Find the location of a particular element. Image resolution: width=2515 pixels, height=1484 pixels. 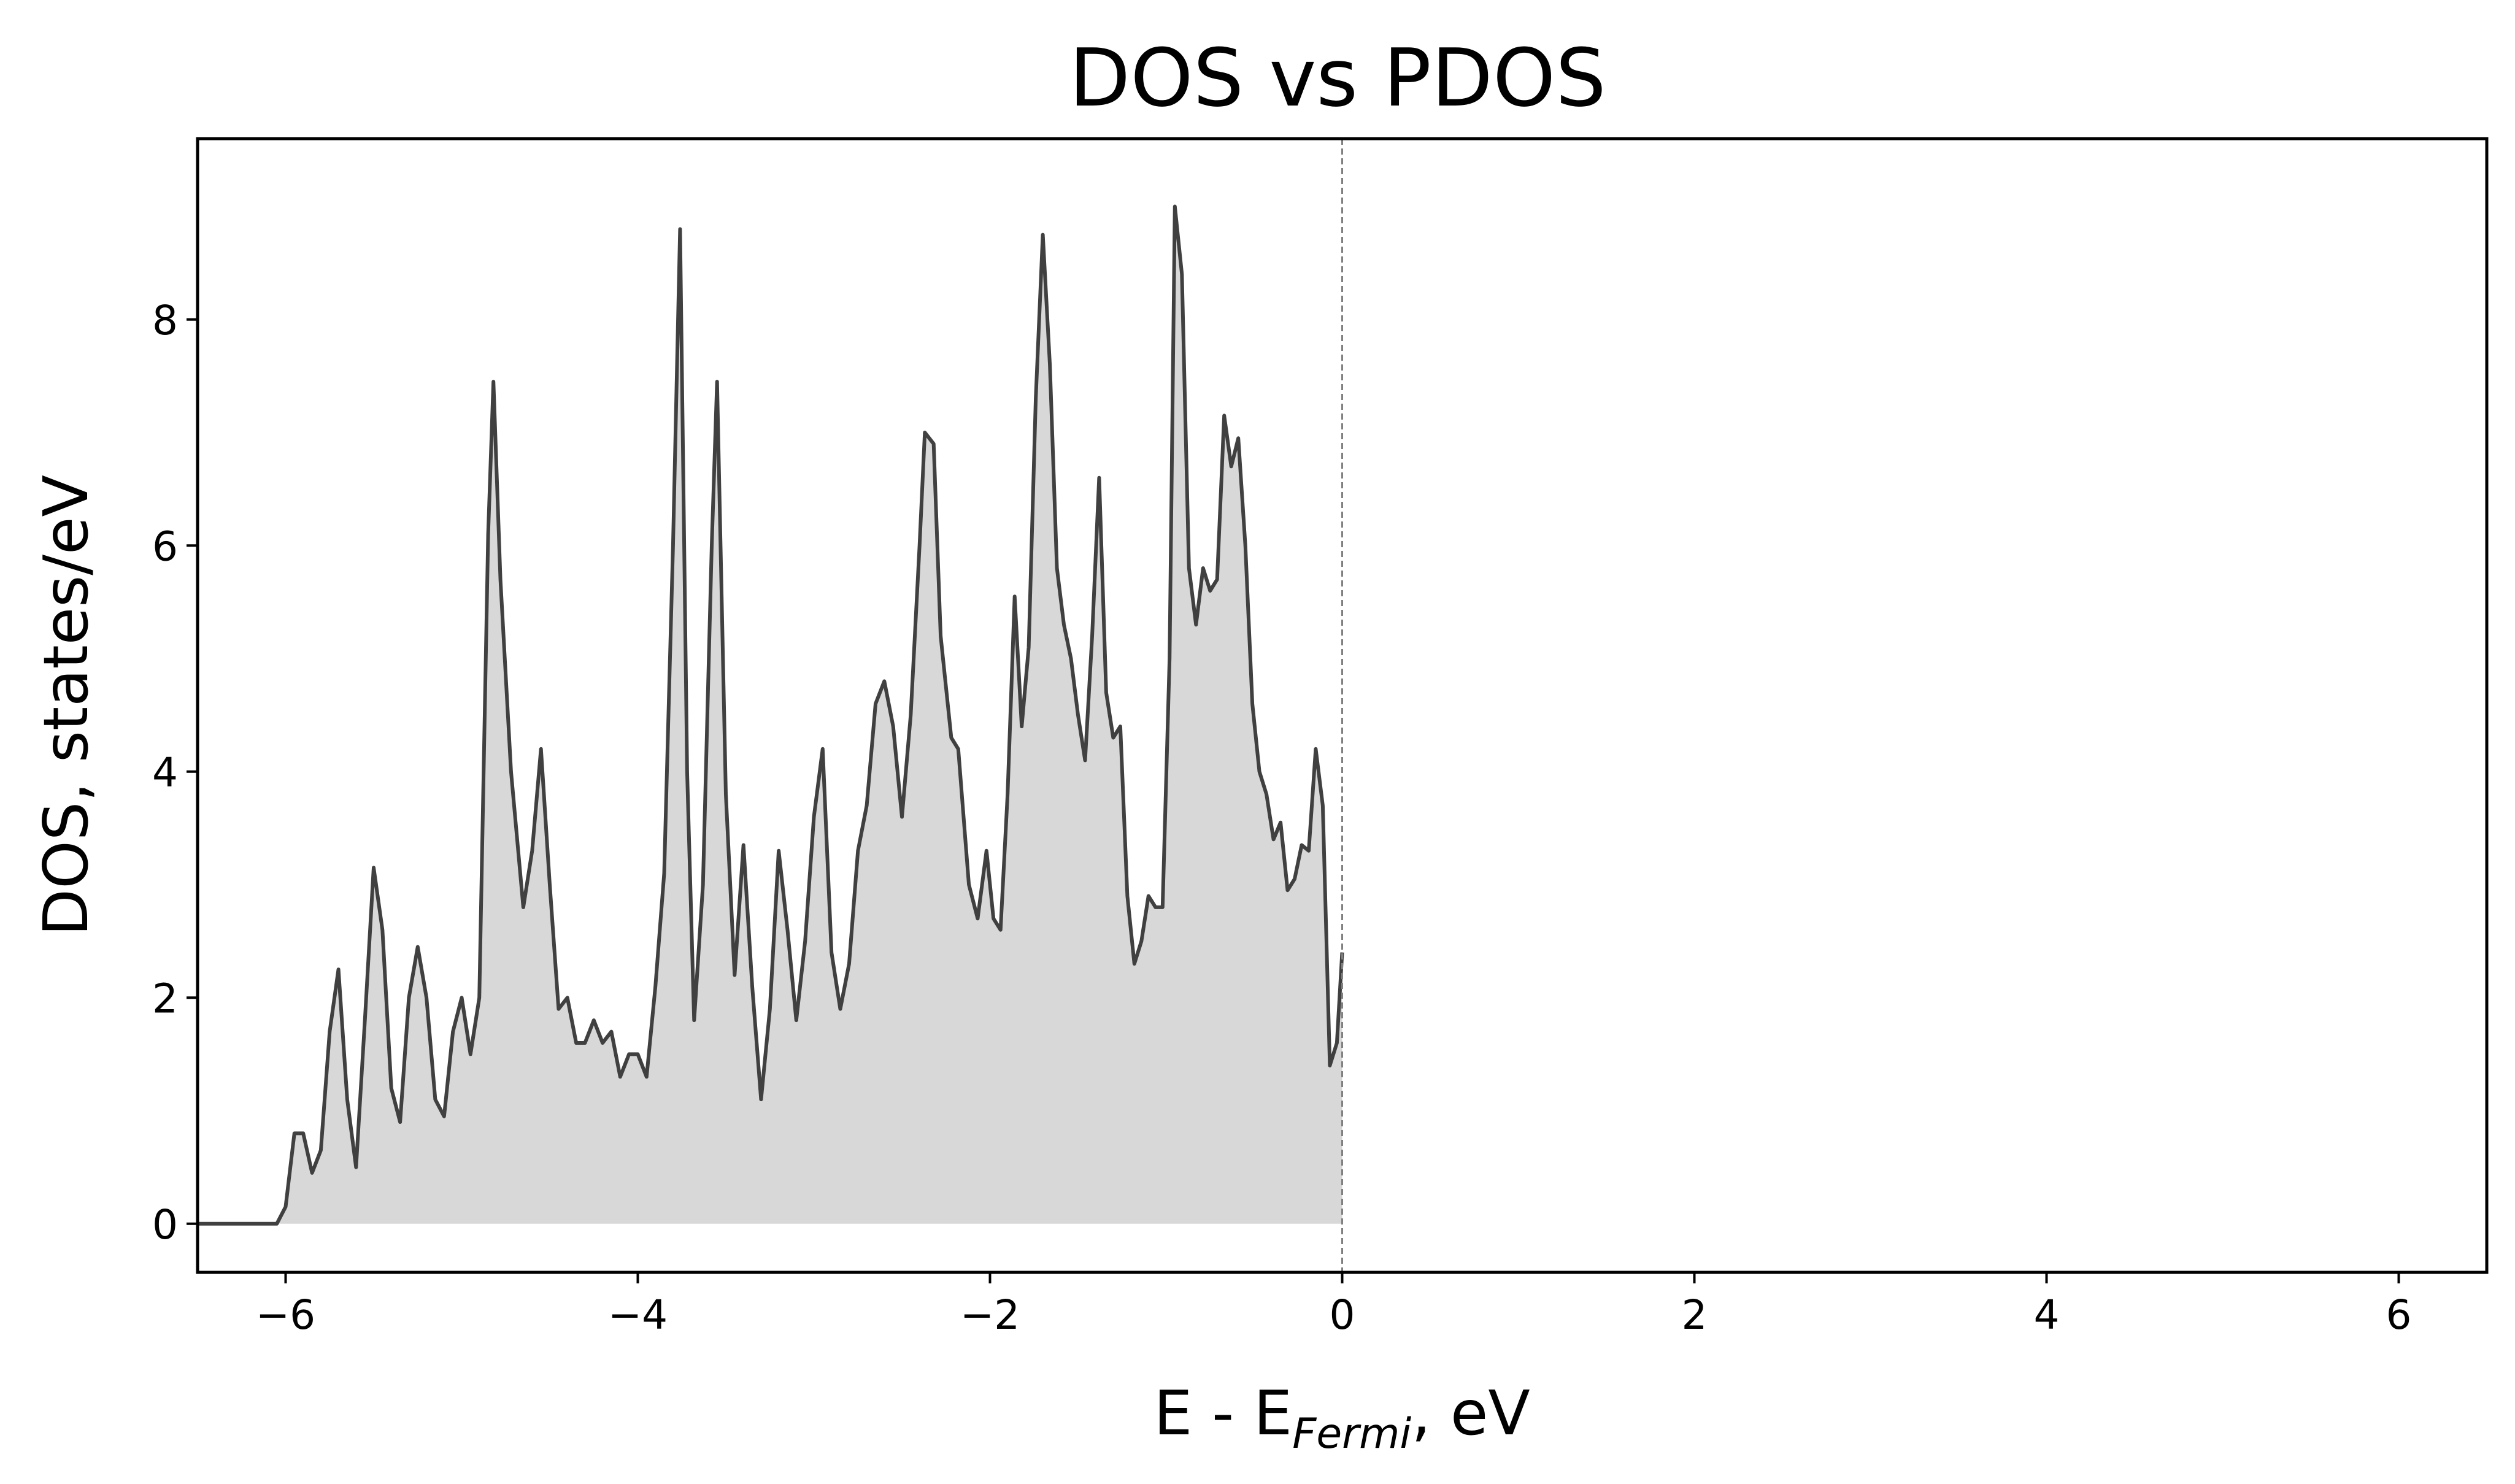

y-tick-label: 2 is located at coordinates (165, 999).